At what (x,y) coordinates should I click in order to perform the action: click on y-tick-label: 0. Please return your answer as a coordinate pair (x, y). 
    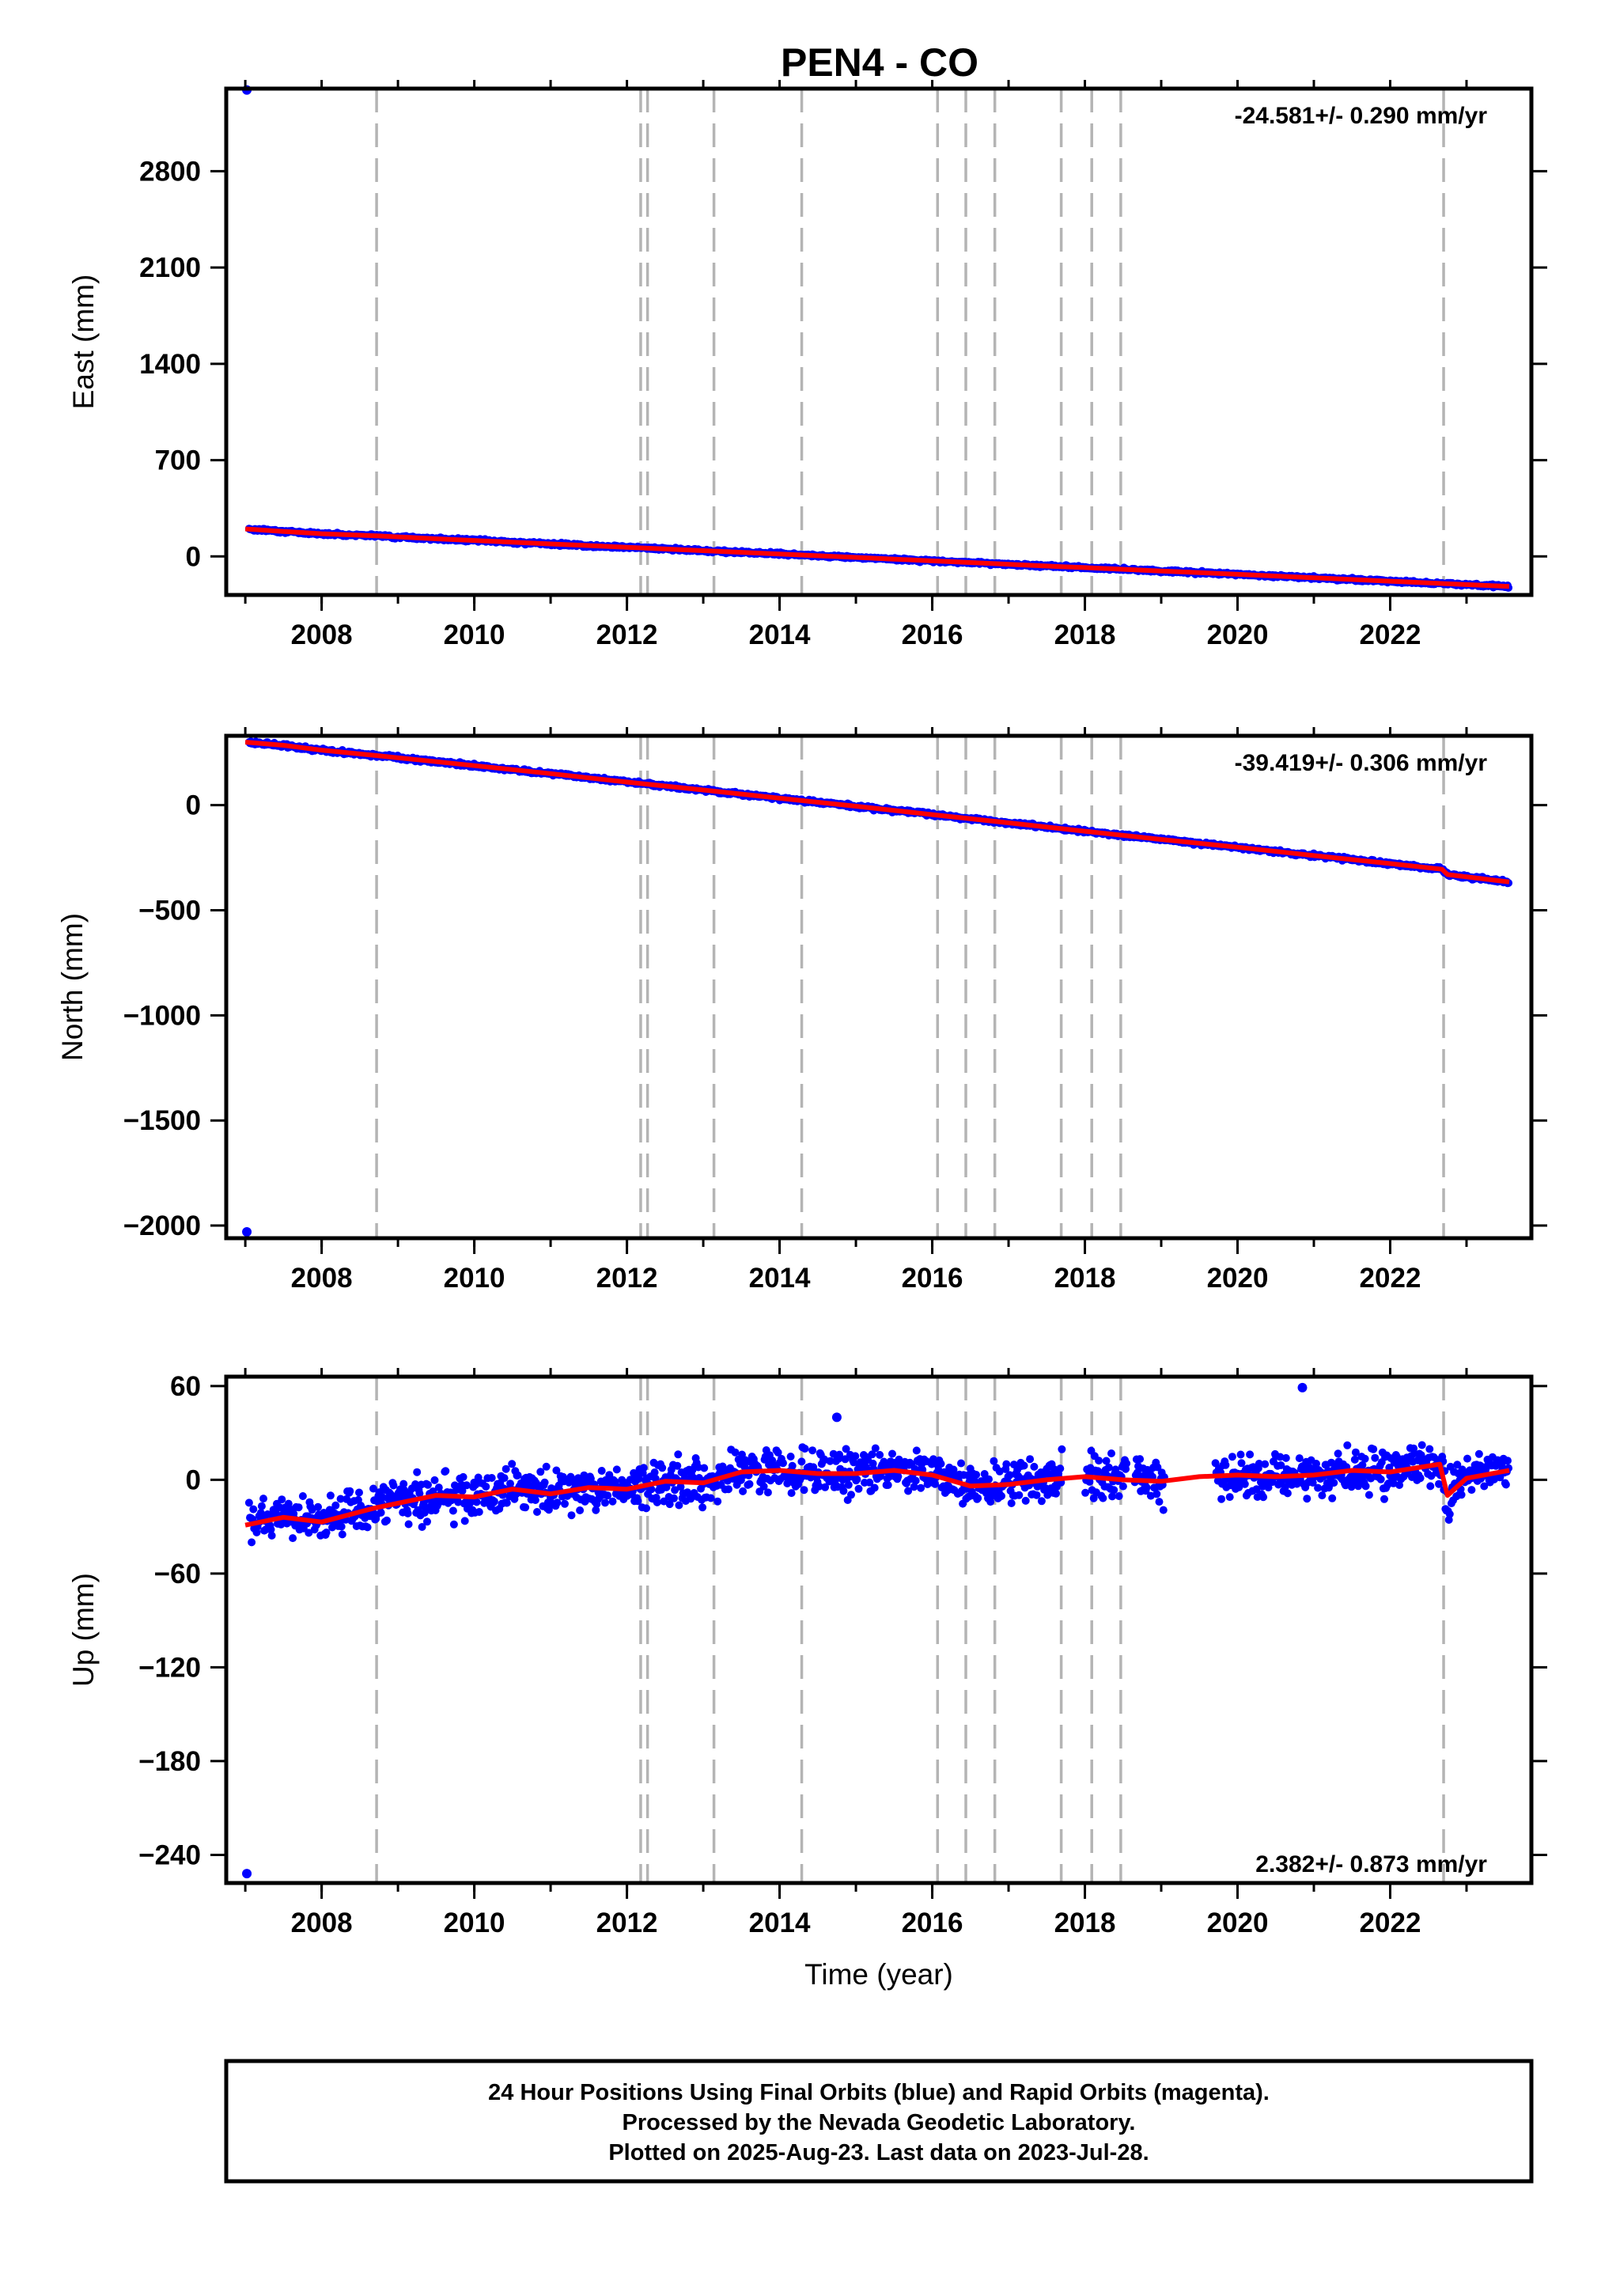
    Looking at the image, I should click on (193, 1479).